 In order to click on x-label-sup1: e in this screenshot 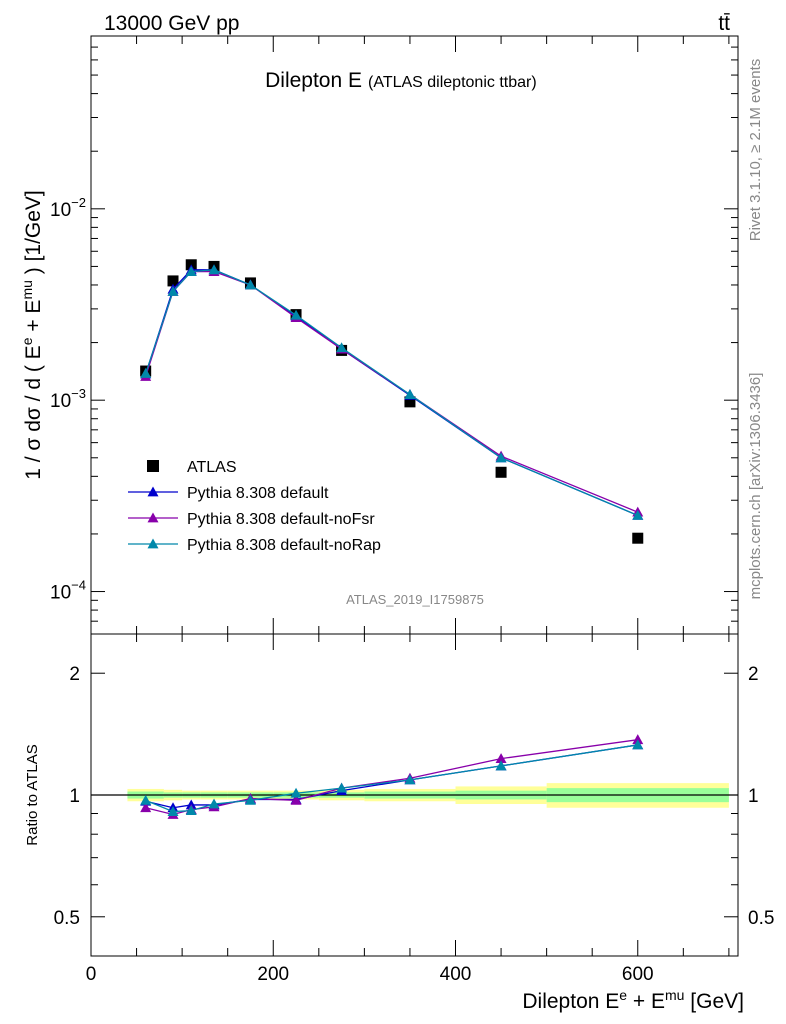, I will do `click(623, 995)`.